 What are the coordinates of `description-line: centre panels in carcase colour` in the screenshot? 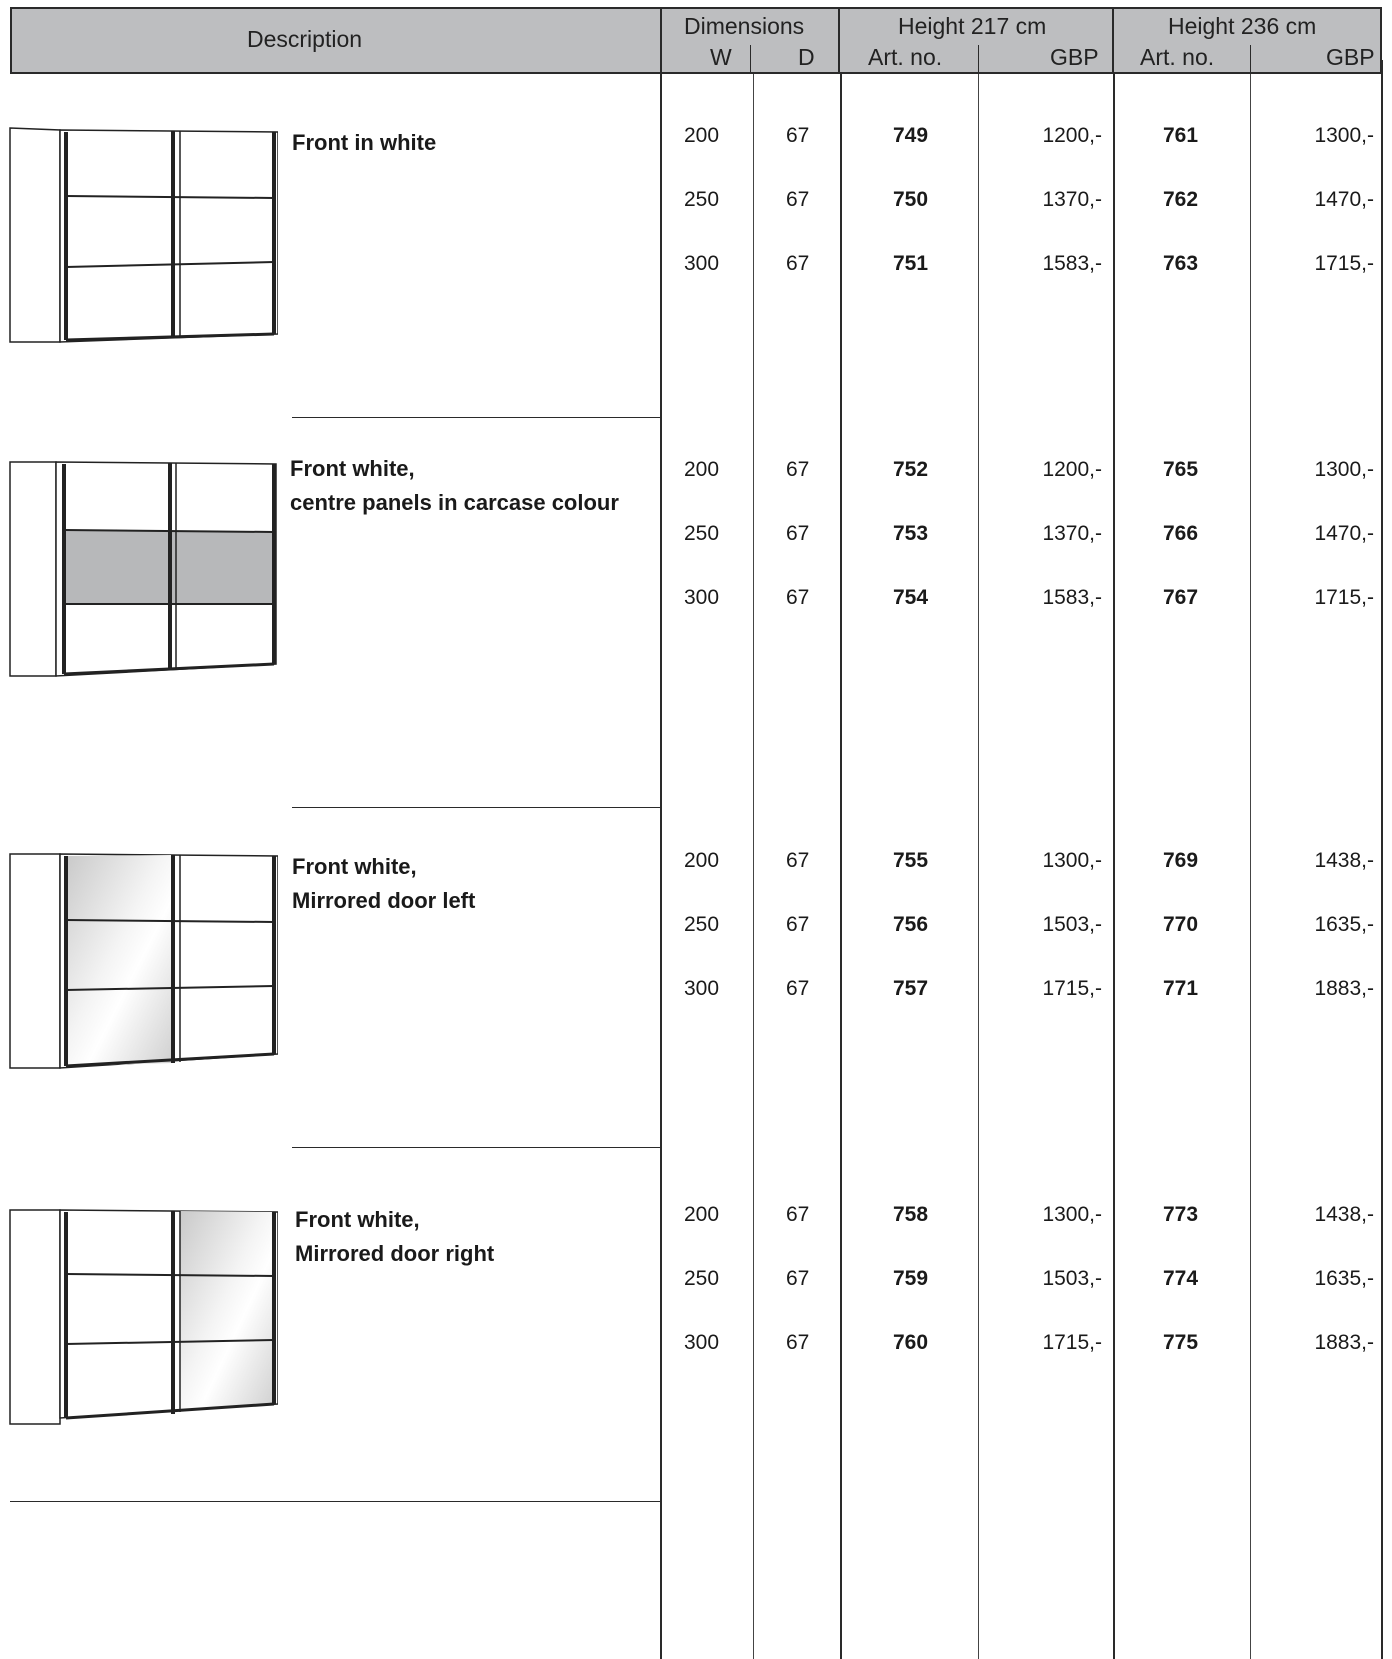 It's located at (454, 502).